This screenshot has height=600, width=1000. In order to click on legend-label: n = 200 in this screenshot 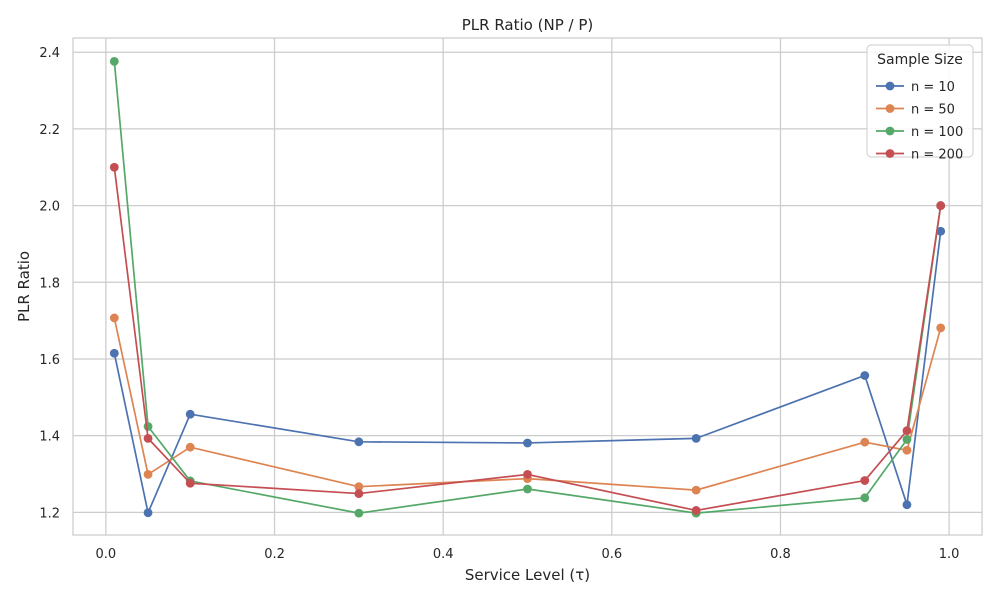, I will do `click(937, 155)`.